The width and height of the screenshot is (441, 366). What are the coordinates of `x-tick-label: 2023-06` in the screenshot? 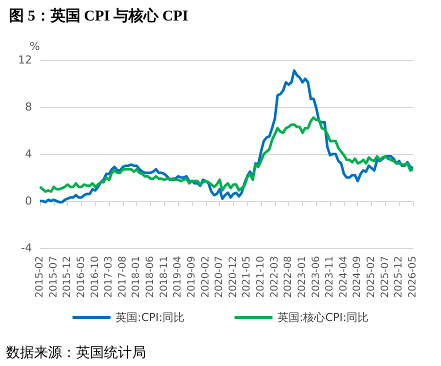 It's located at (316, 277).